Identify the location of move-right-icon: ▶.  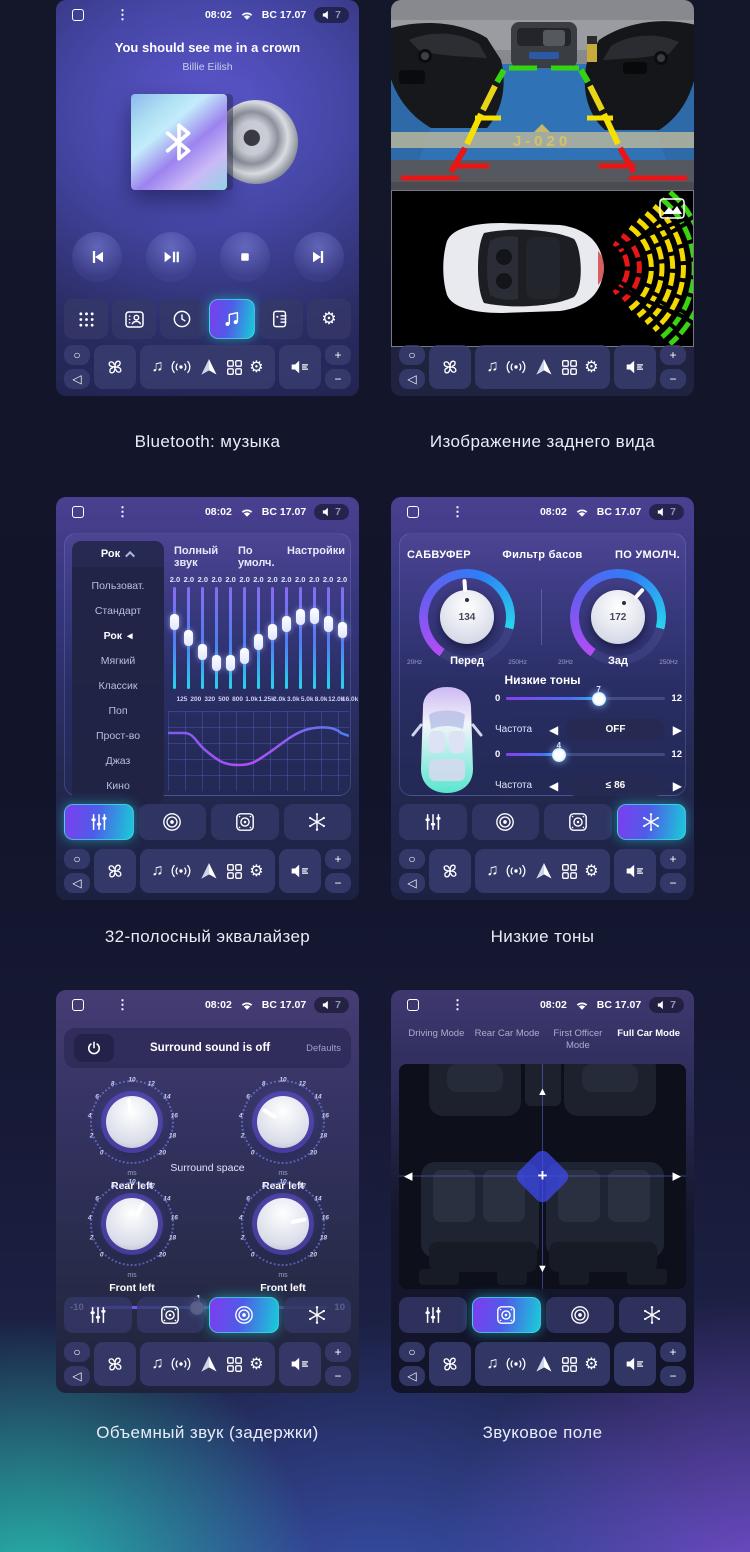
(676, 1176).